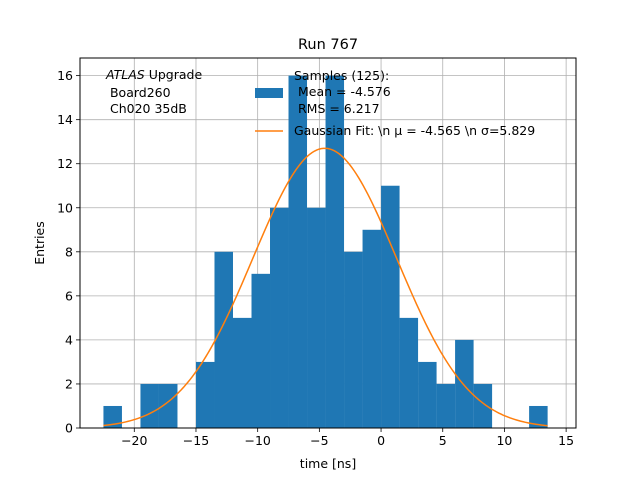 This screenshot has width=640, height=480. Describe the element at coordinates (341, 75) in the screenshot. I see `legend-samples: Samples (125):` at that location.